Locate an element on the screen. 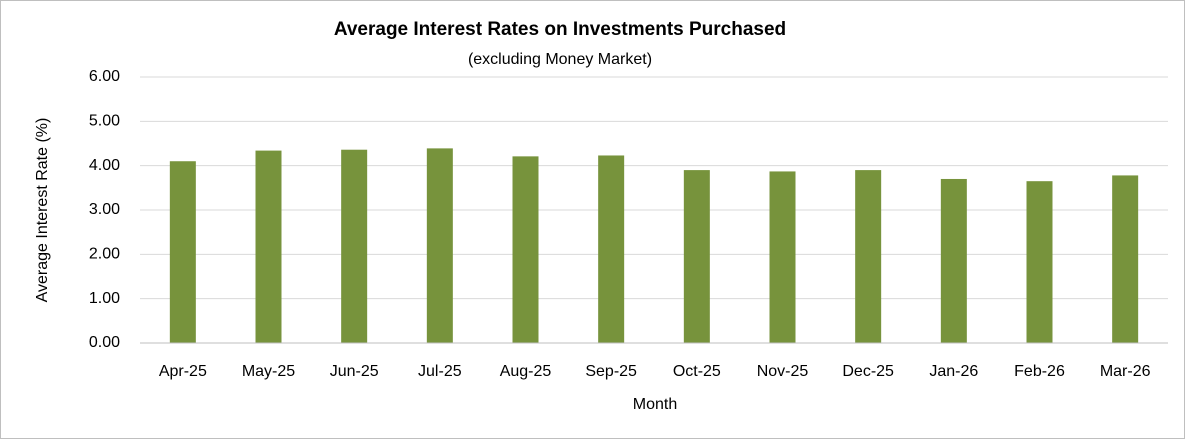 This screenshot has width=1185, height=439. y-tick-label: 3.00 is located at coordinates (104, 209).